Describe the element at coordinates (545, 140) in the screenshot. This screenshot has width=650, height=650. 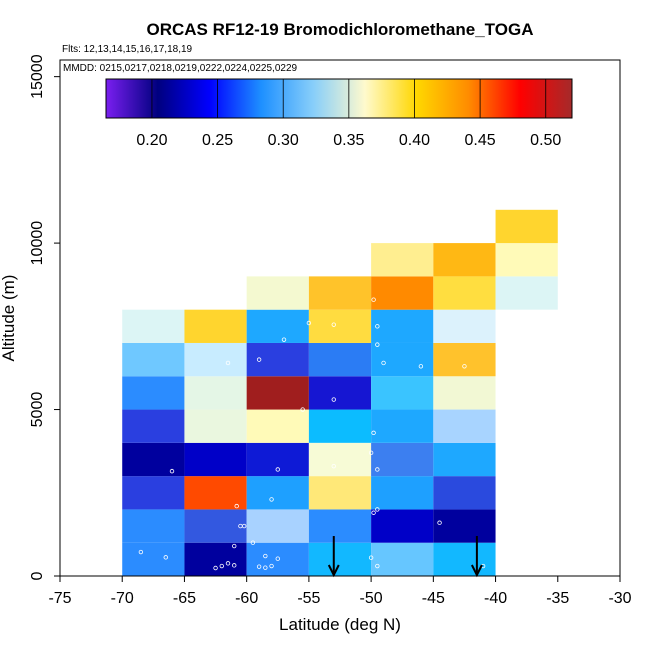
I see `colorbar-tick-label: 0.50` at that location.